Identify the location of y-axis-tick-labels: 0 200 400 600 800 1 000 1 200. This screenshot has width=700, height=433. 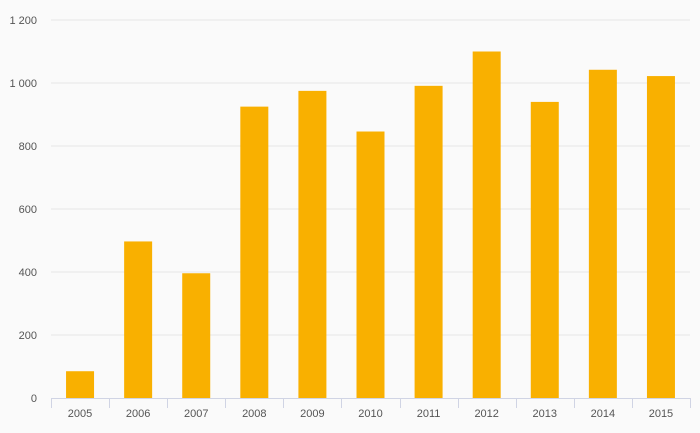
(23, 210).